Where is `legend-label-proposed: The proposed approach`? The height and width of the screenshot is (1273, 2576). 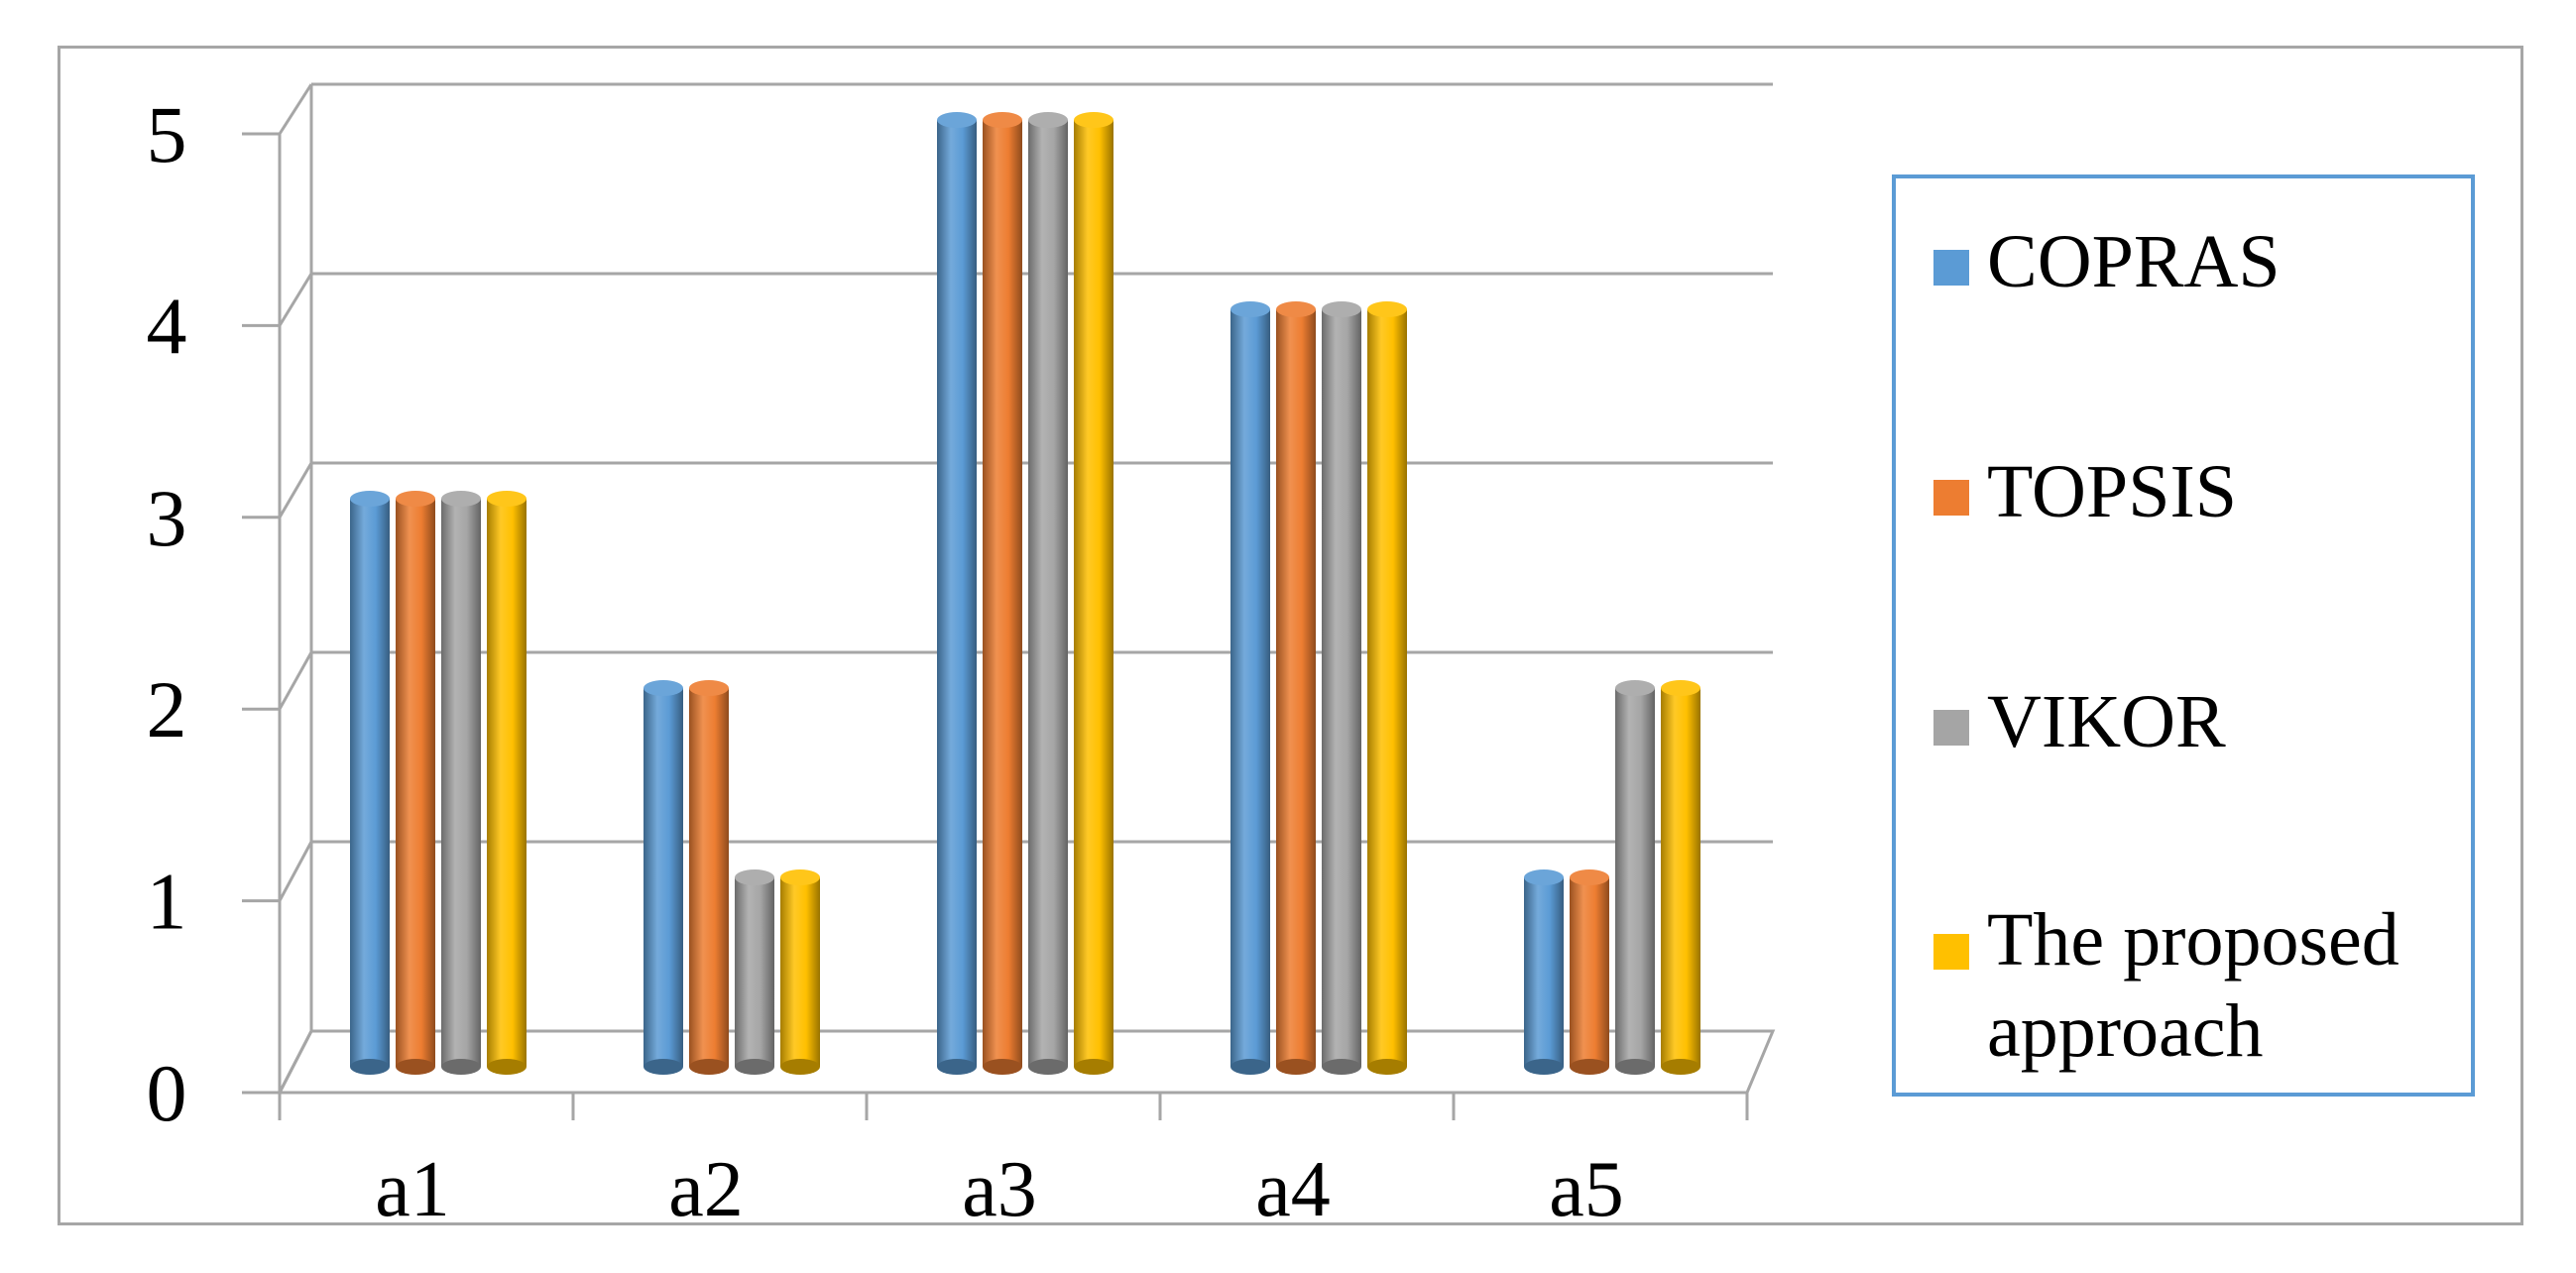
legend-label-proposed: The proposed approach is located at coordinates (2193, 986).